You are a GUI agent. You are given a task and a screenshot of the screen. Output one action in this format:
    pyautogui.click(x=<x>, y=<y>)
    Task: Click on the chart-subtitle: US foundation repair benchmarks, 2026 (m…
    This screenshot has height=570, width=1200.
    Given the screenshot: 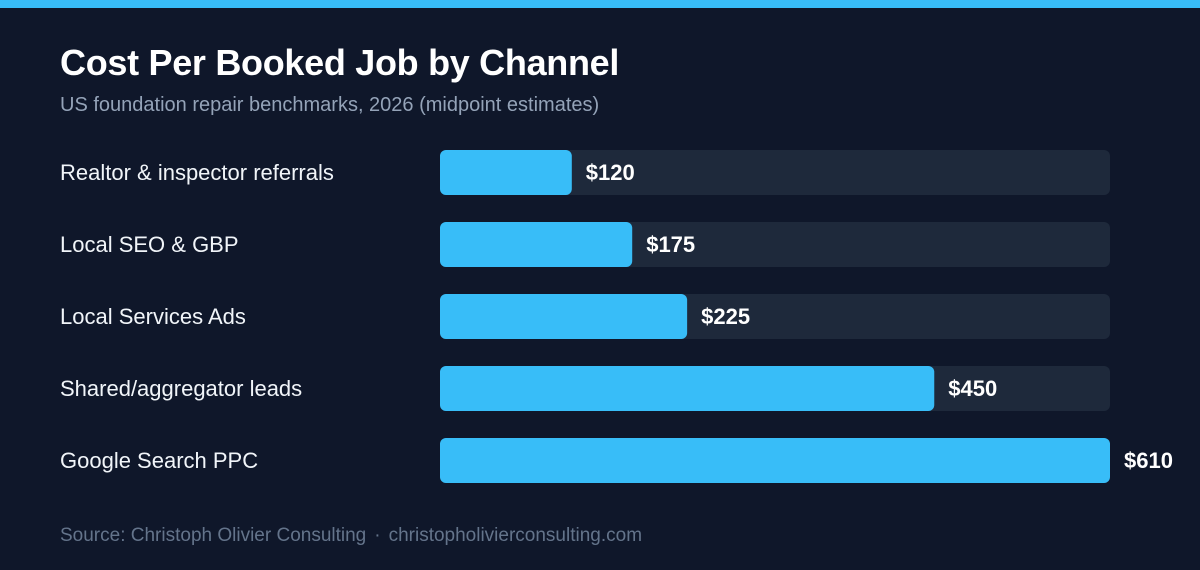 What is the action you would take?
    pyautogui.click(x=330, y=105)
    